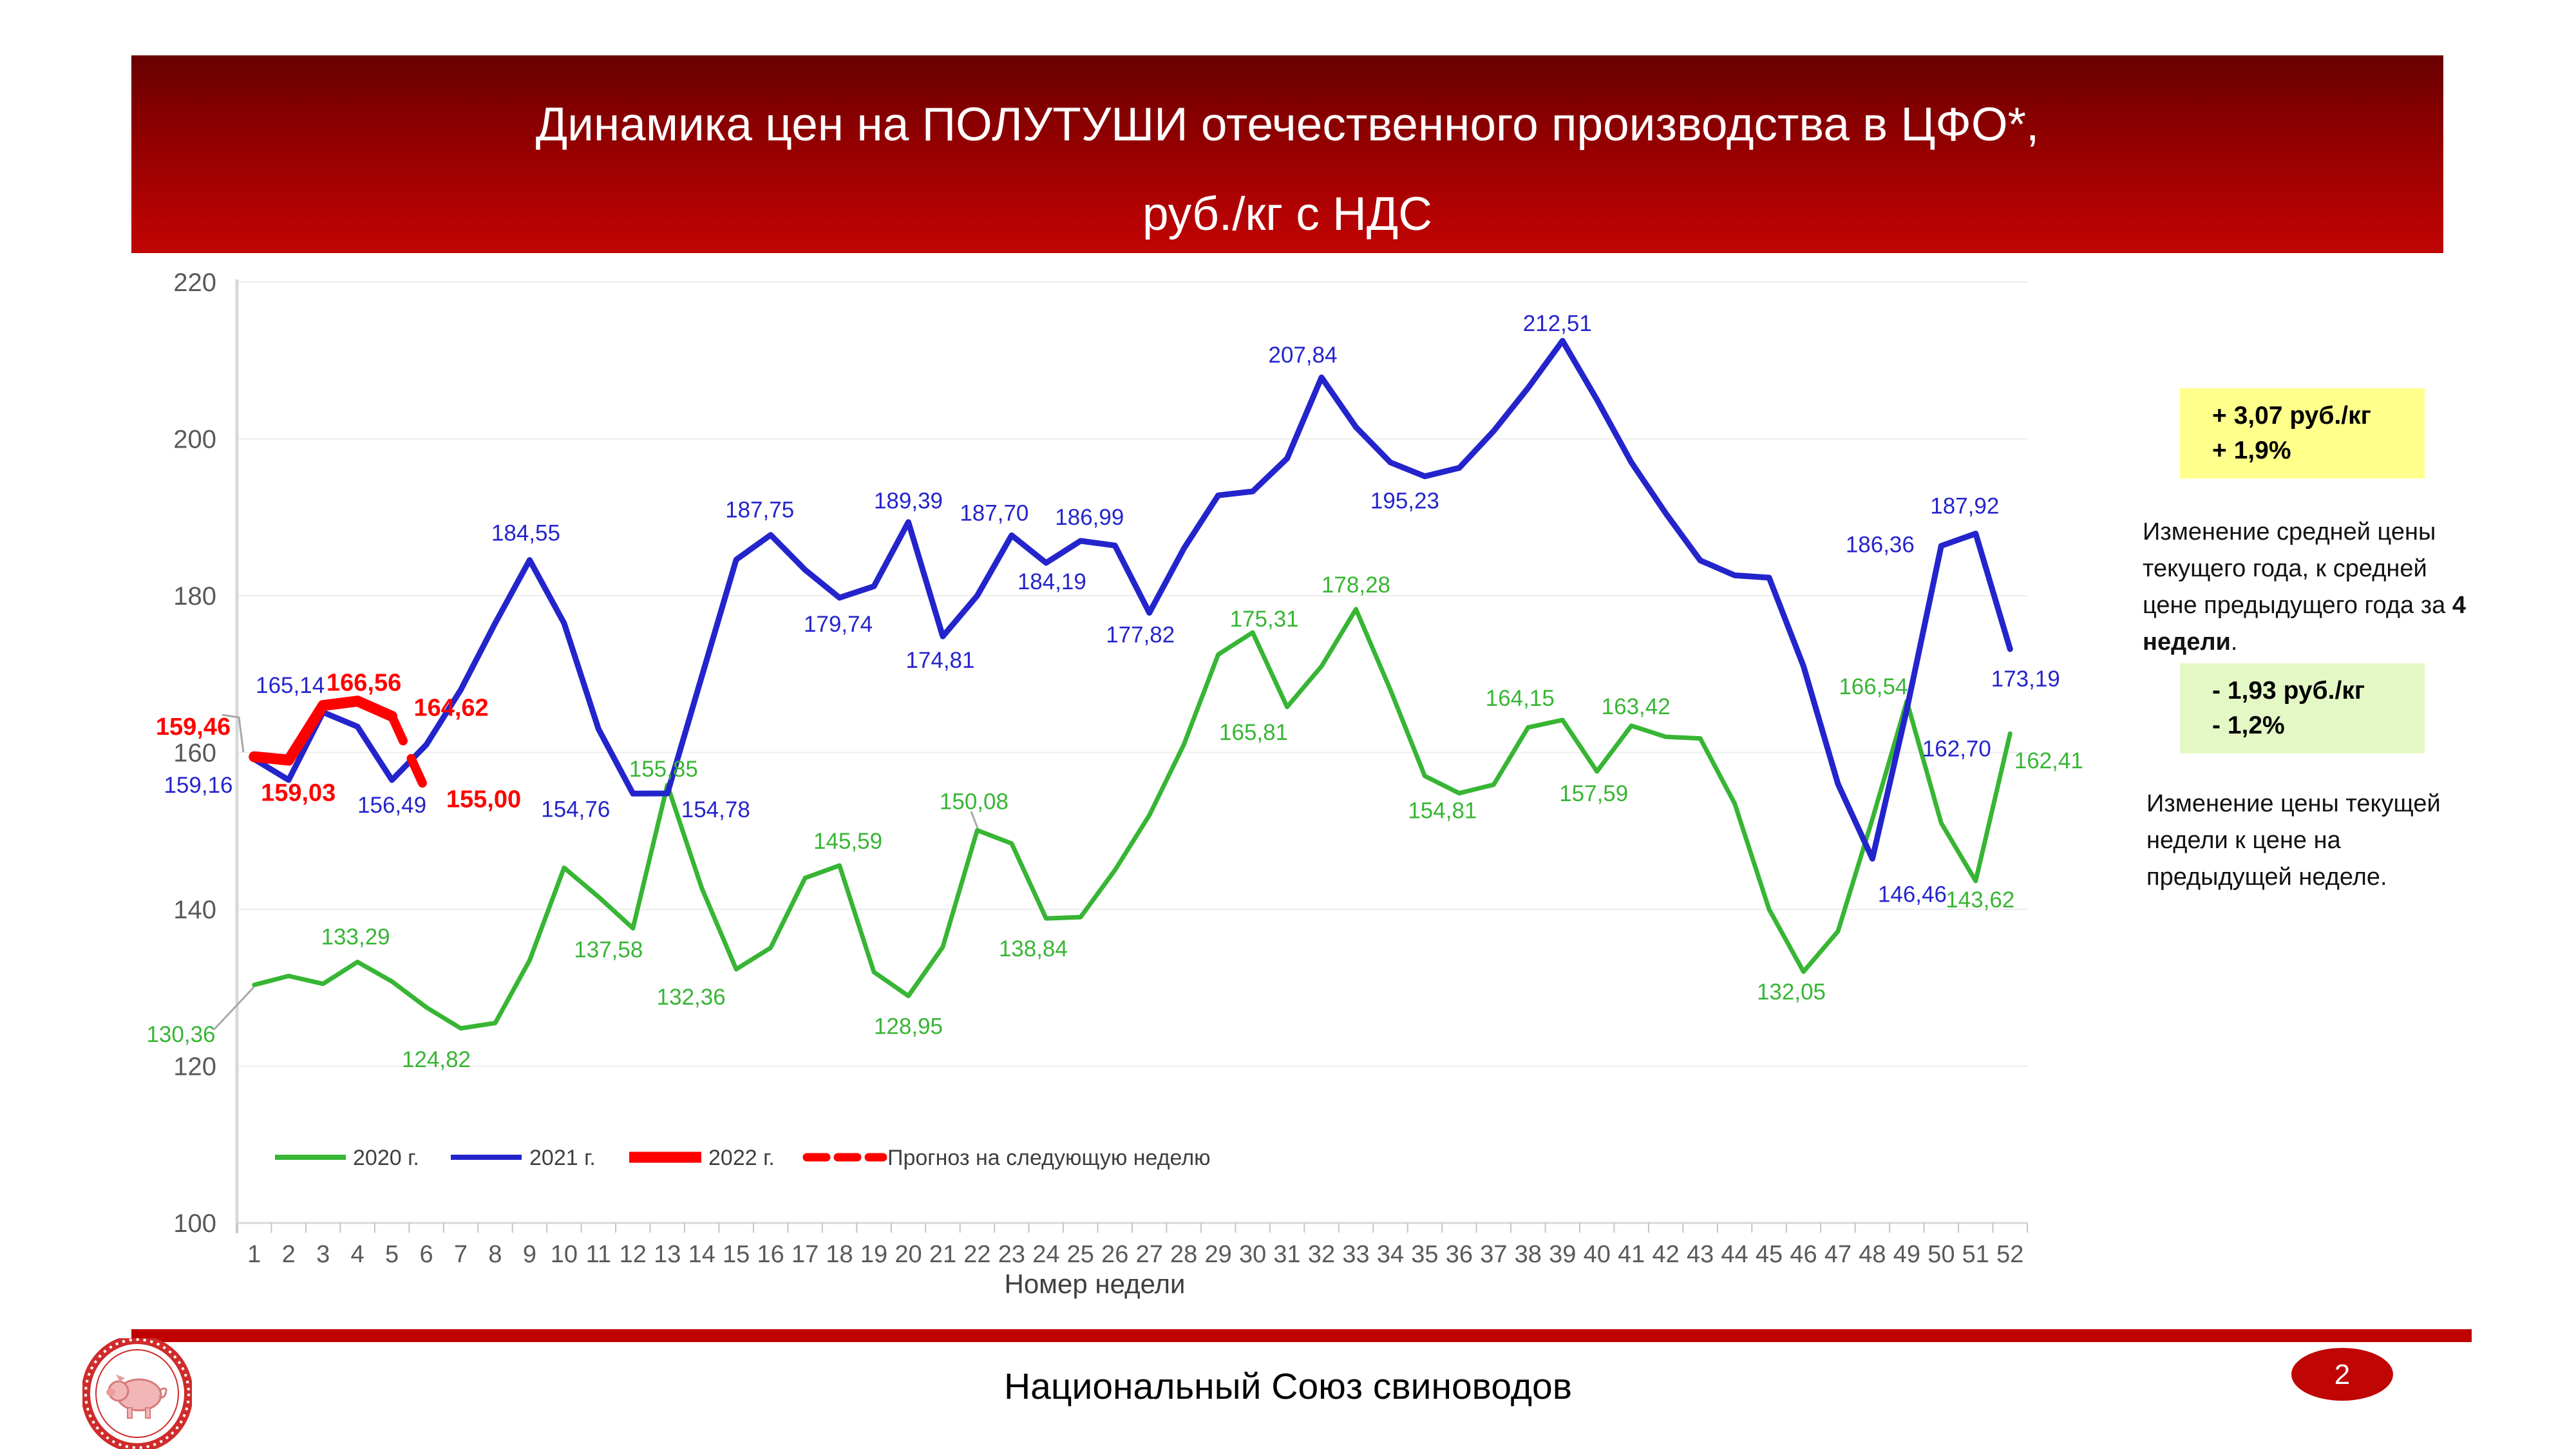  What do you see at coordinates (598, 1254) in the screenshot?
I see `x-axis-label: 11` at bounding box center [598, 1254].